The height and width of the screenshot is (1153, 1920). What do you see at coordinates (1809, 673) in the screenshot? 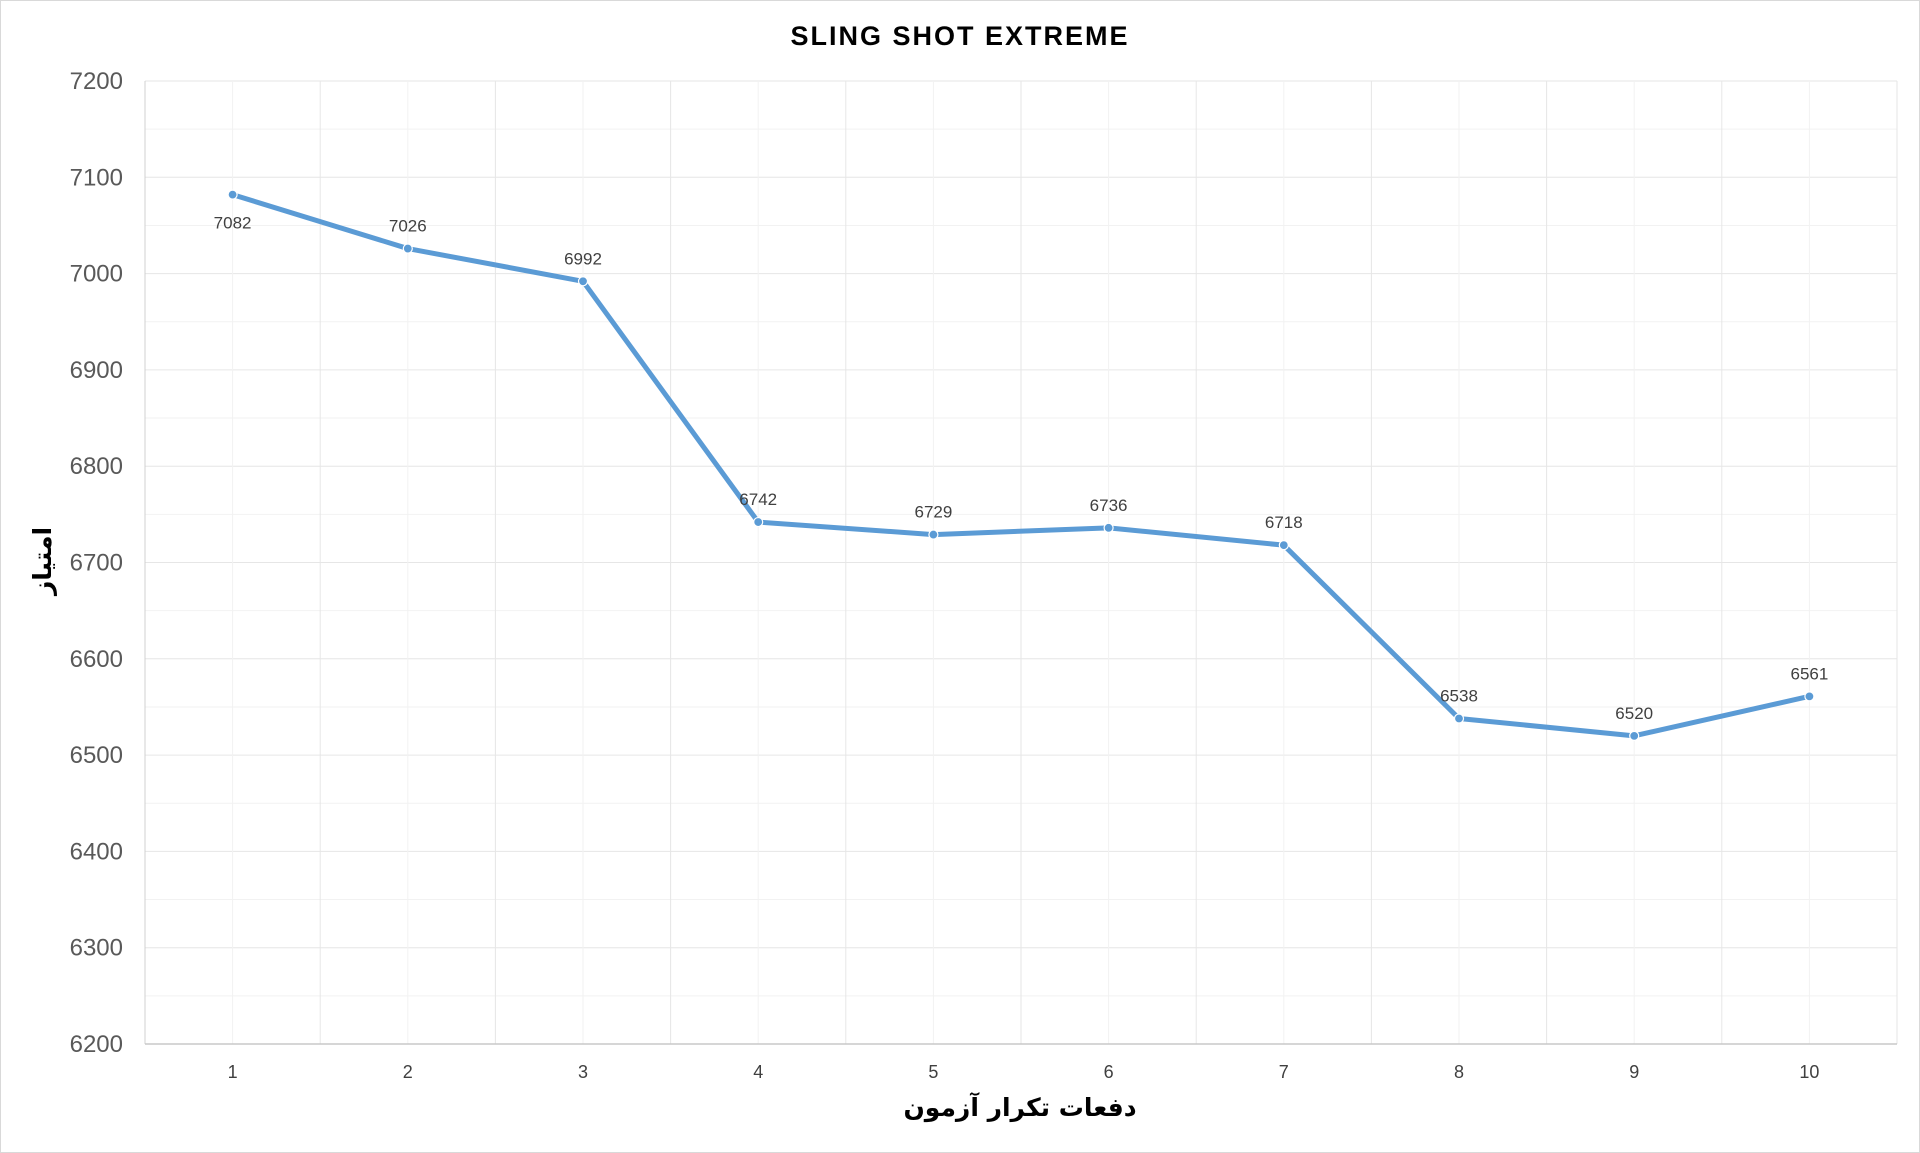
I see `data-label: 6561` at bounding box center [1809, 673].